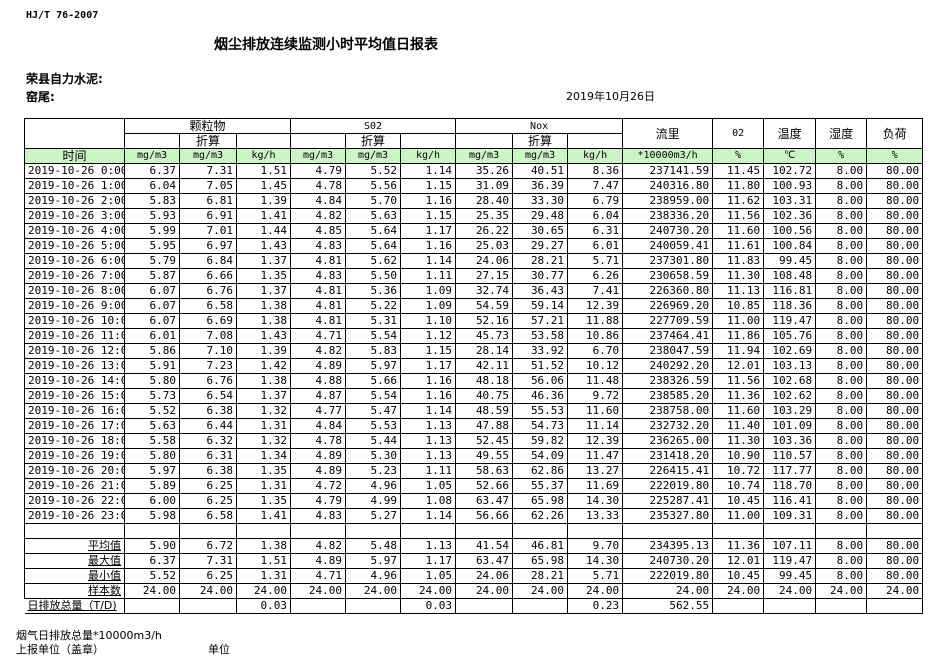 The image size is (944, 658). What do you see at coordinates (152, 366) in the screenshot?
I see `value-cell: 5.91` at bounding box center [152, 366].